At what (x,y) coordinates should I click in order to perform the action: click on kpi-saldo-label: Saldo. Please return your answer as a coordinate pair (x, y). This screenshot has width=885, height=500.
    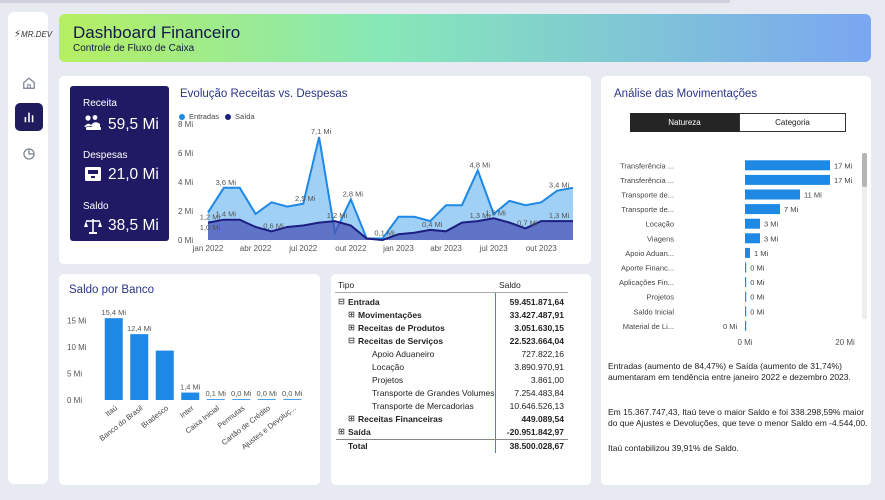
    Looking at the image, I should click on (96, 206).